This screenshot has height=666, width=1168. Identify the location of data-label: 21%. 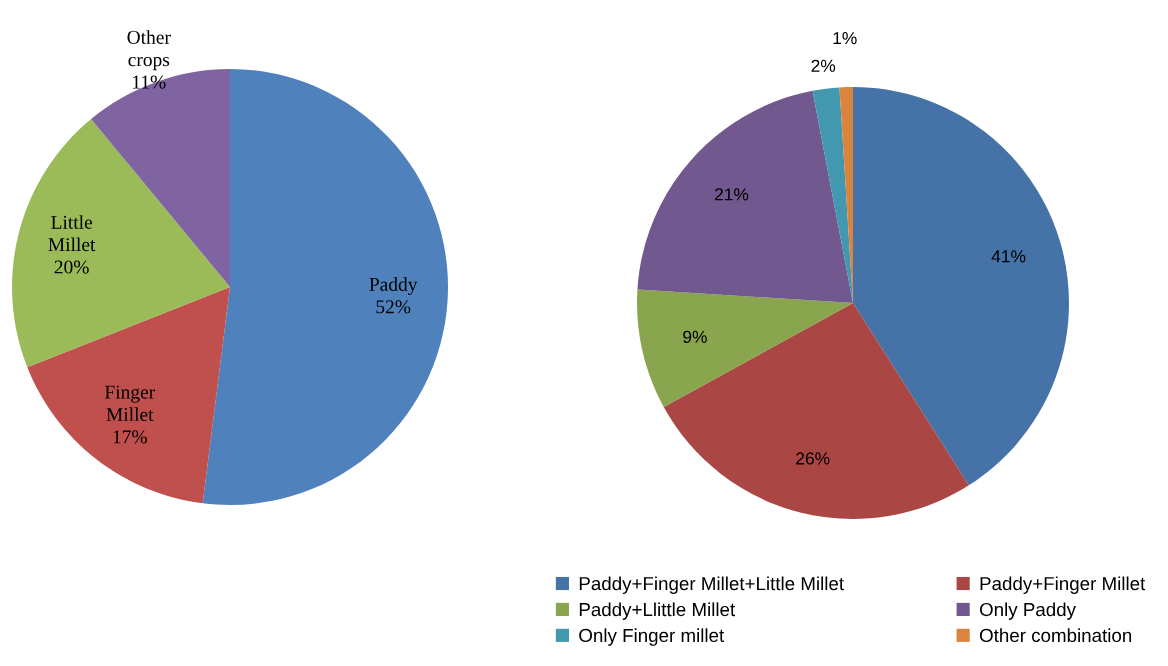
(731, 194).